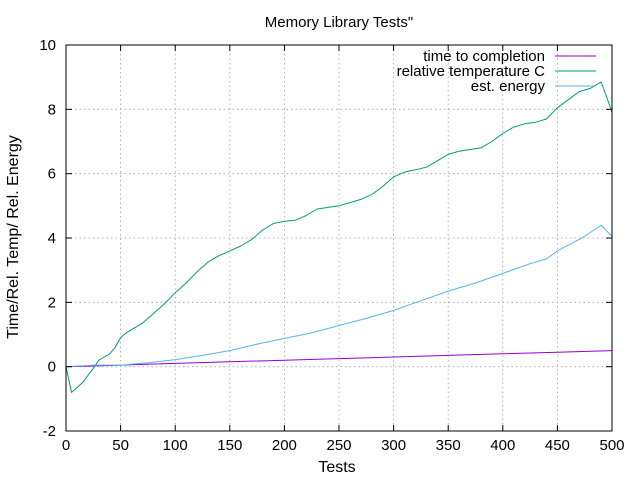 The height and width of the screenshot is (480, 640). I want to click on x-tick-label: 450, so click(557, 445).